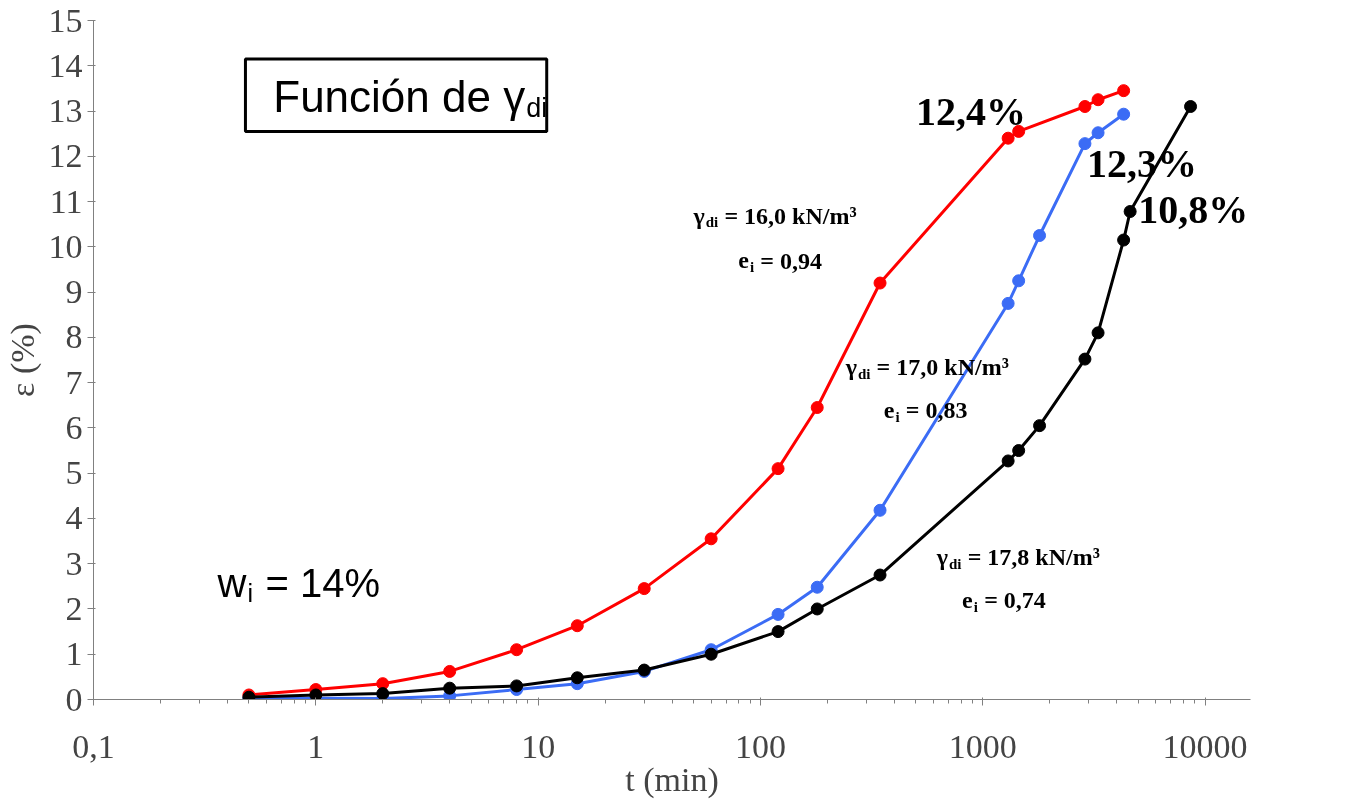 This screenshot has height=808, width=1349. I want to click on x-tick-label: 0,1, so click(93, 746).